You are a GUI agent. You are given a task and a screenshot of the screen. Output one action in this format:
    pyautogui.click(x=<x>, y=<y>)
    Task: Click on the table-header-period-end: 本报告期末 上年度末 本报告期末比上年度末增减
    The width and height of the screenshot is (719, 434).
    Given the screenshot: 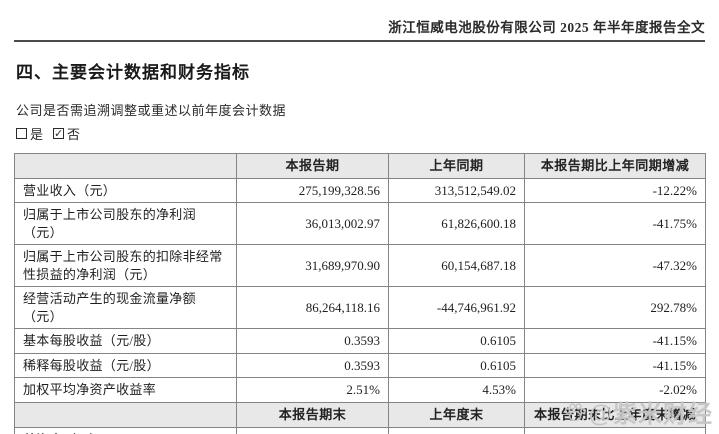 What is the action you would take?
    pyautogui.click(x=360, y=415)
    